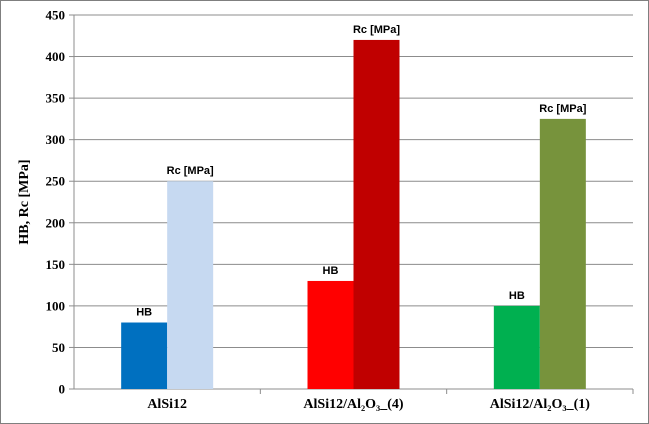 This screenshot has height=424, width=649. Describe the element at coordinates (56, 222) in the screenshot. I see `y-tick-label: 200` at that location.